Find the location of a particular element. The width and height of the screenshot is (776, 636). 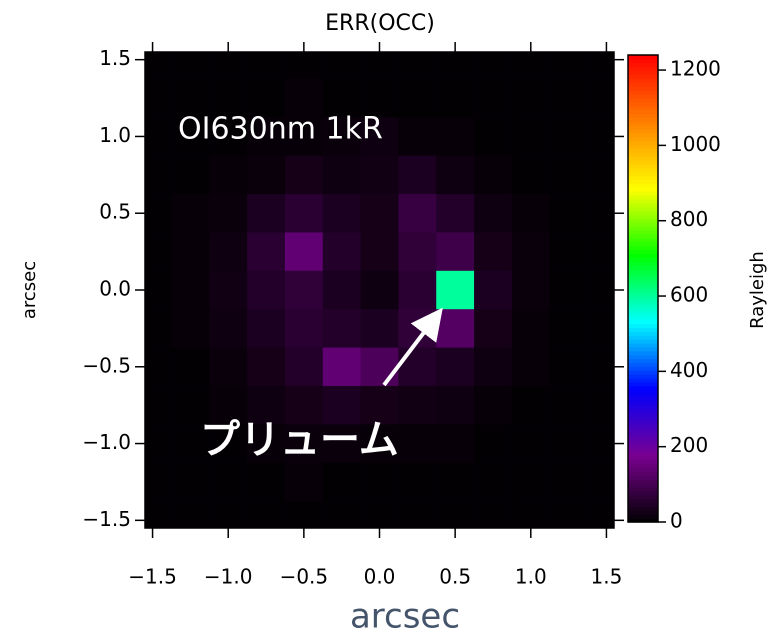

colorbar-tick-label: 400 is located at coordinates (689, 370).